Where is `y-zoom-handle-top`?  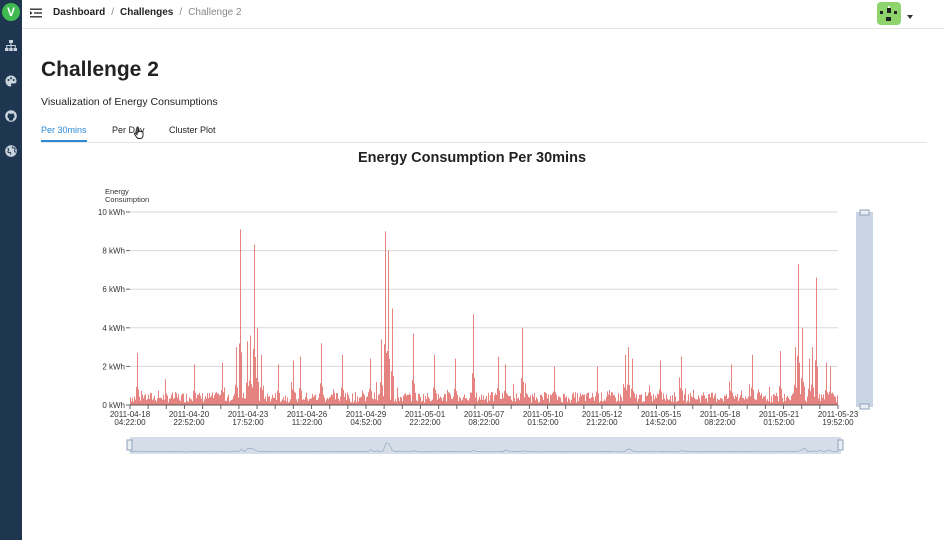
y-zoom-handle-top is located at coordinates (864, 212).